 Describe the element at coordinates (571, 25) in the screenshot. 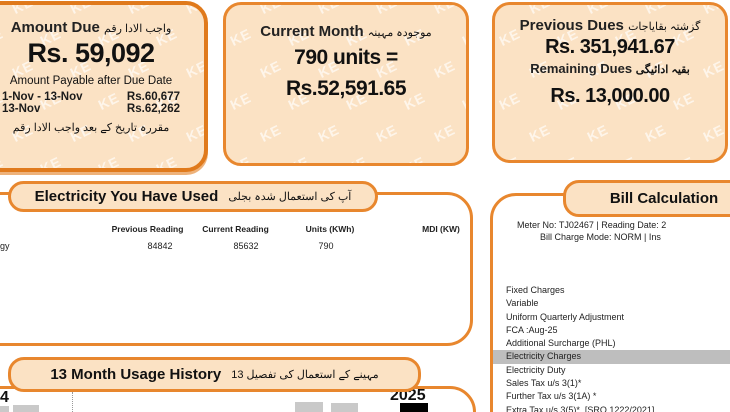

I see `previous-dues-title-en: Previous Dues` at that location.